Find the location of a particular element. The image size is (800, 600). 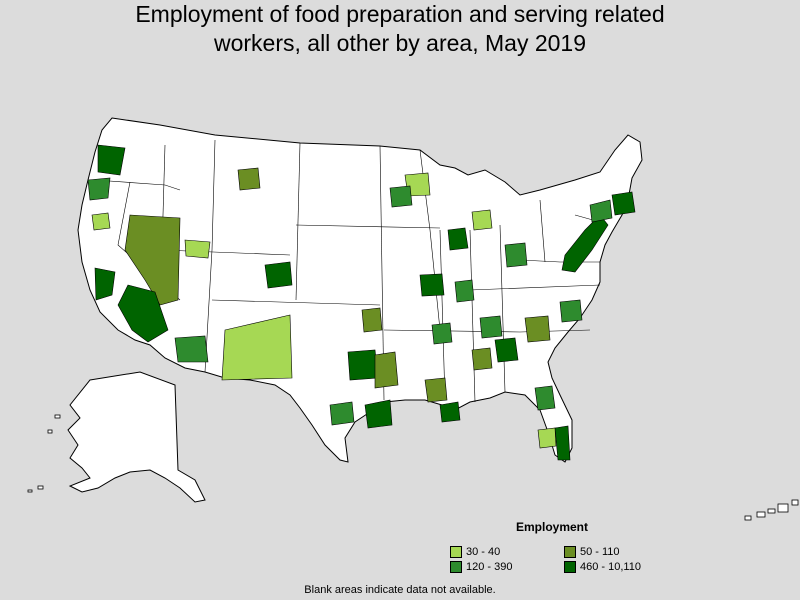

footnote: Blank areas indicate data not available. is located at coordinates (400, 590).